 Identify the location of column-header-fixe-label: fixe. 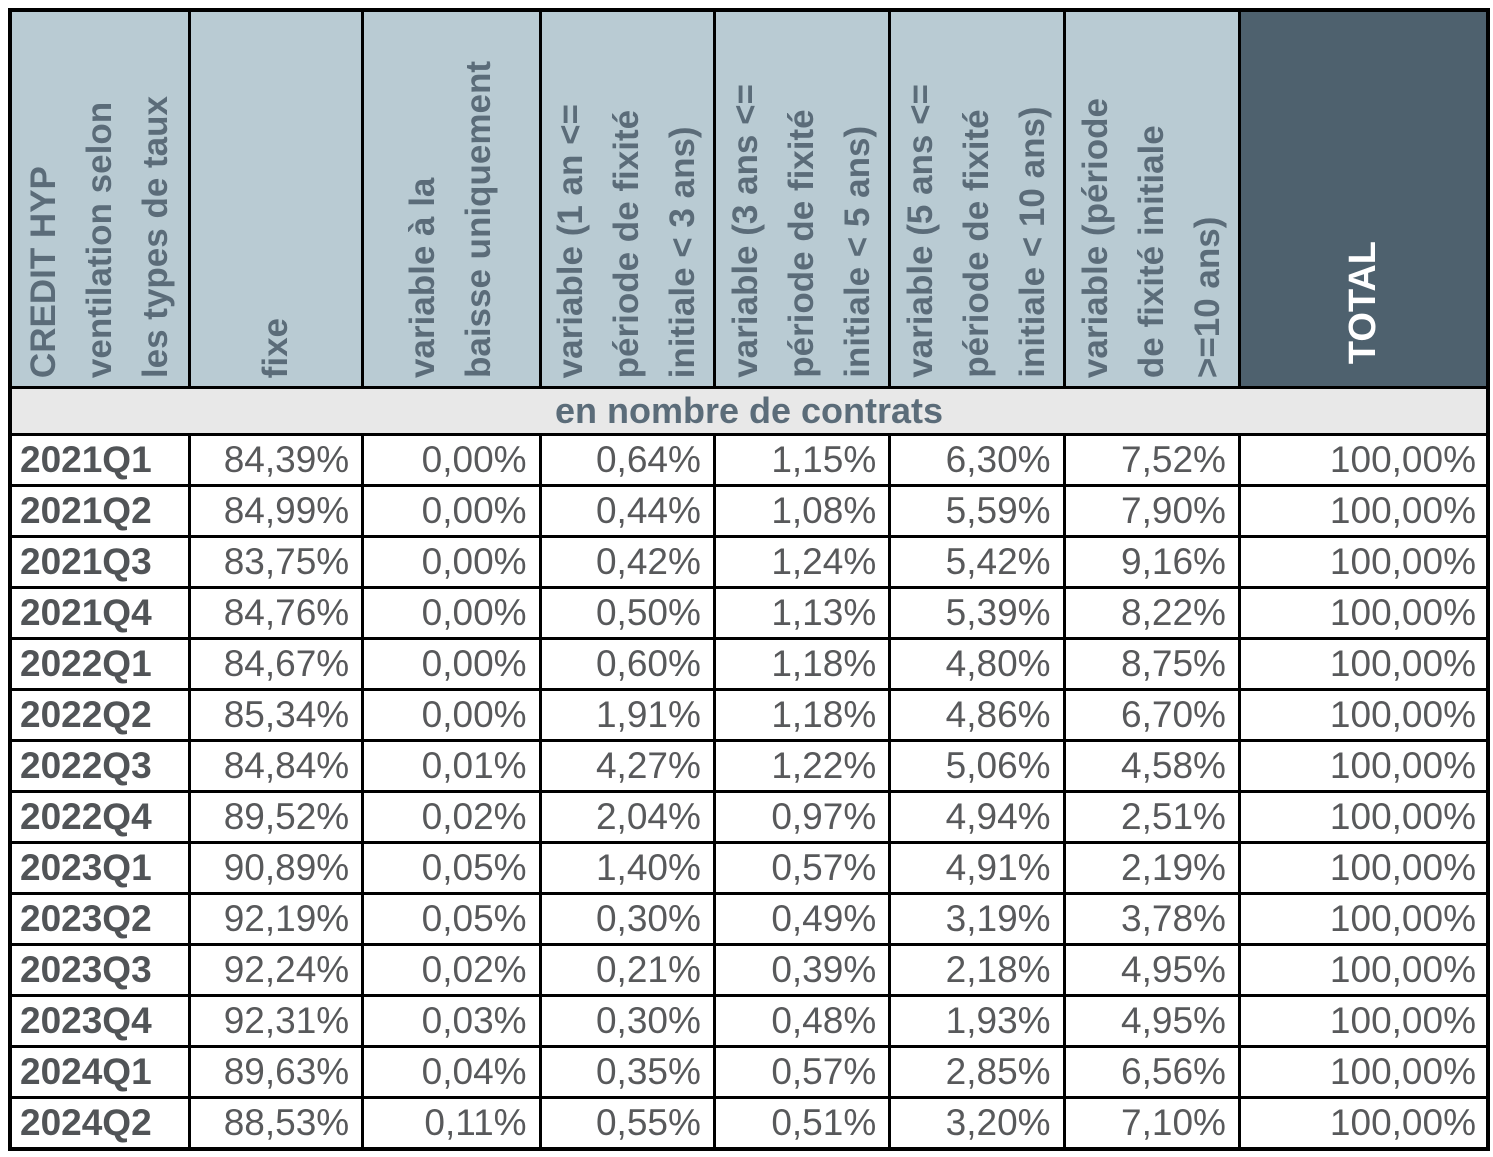
(276, 347).